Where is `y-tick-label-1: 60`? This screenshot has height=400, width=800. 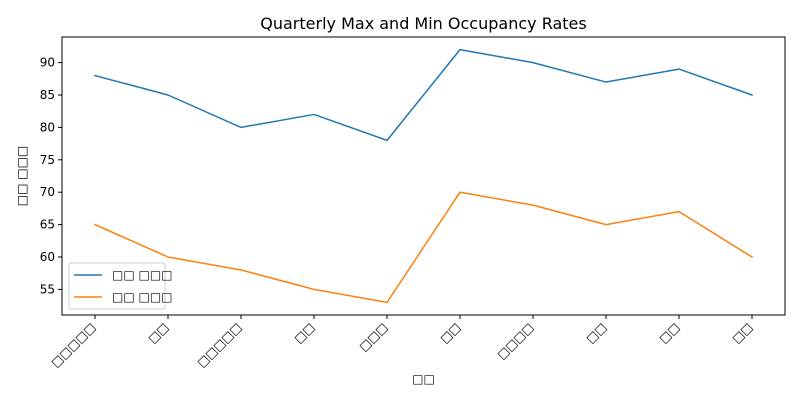 y-tick-label-1: 60 is located at coordinates (47, 257).